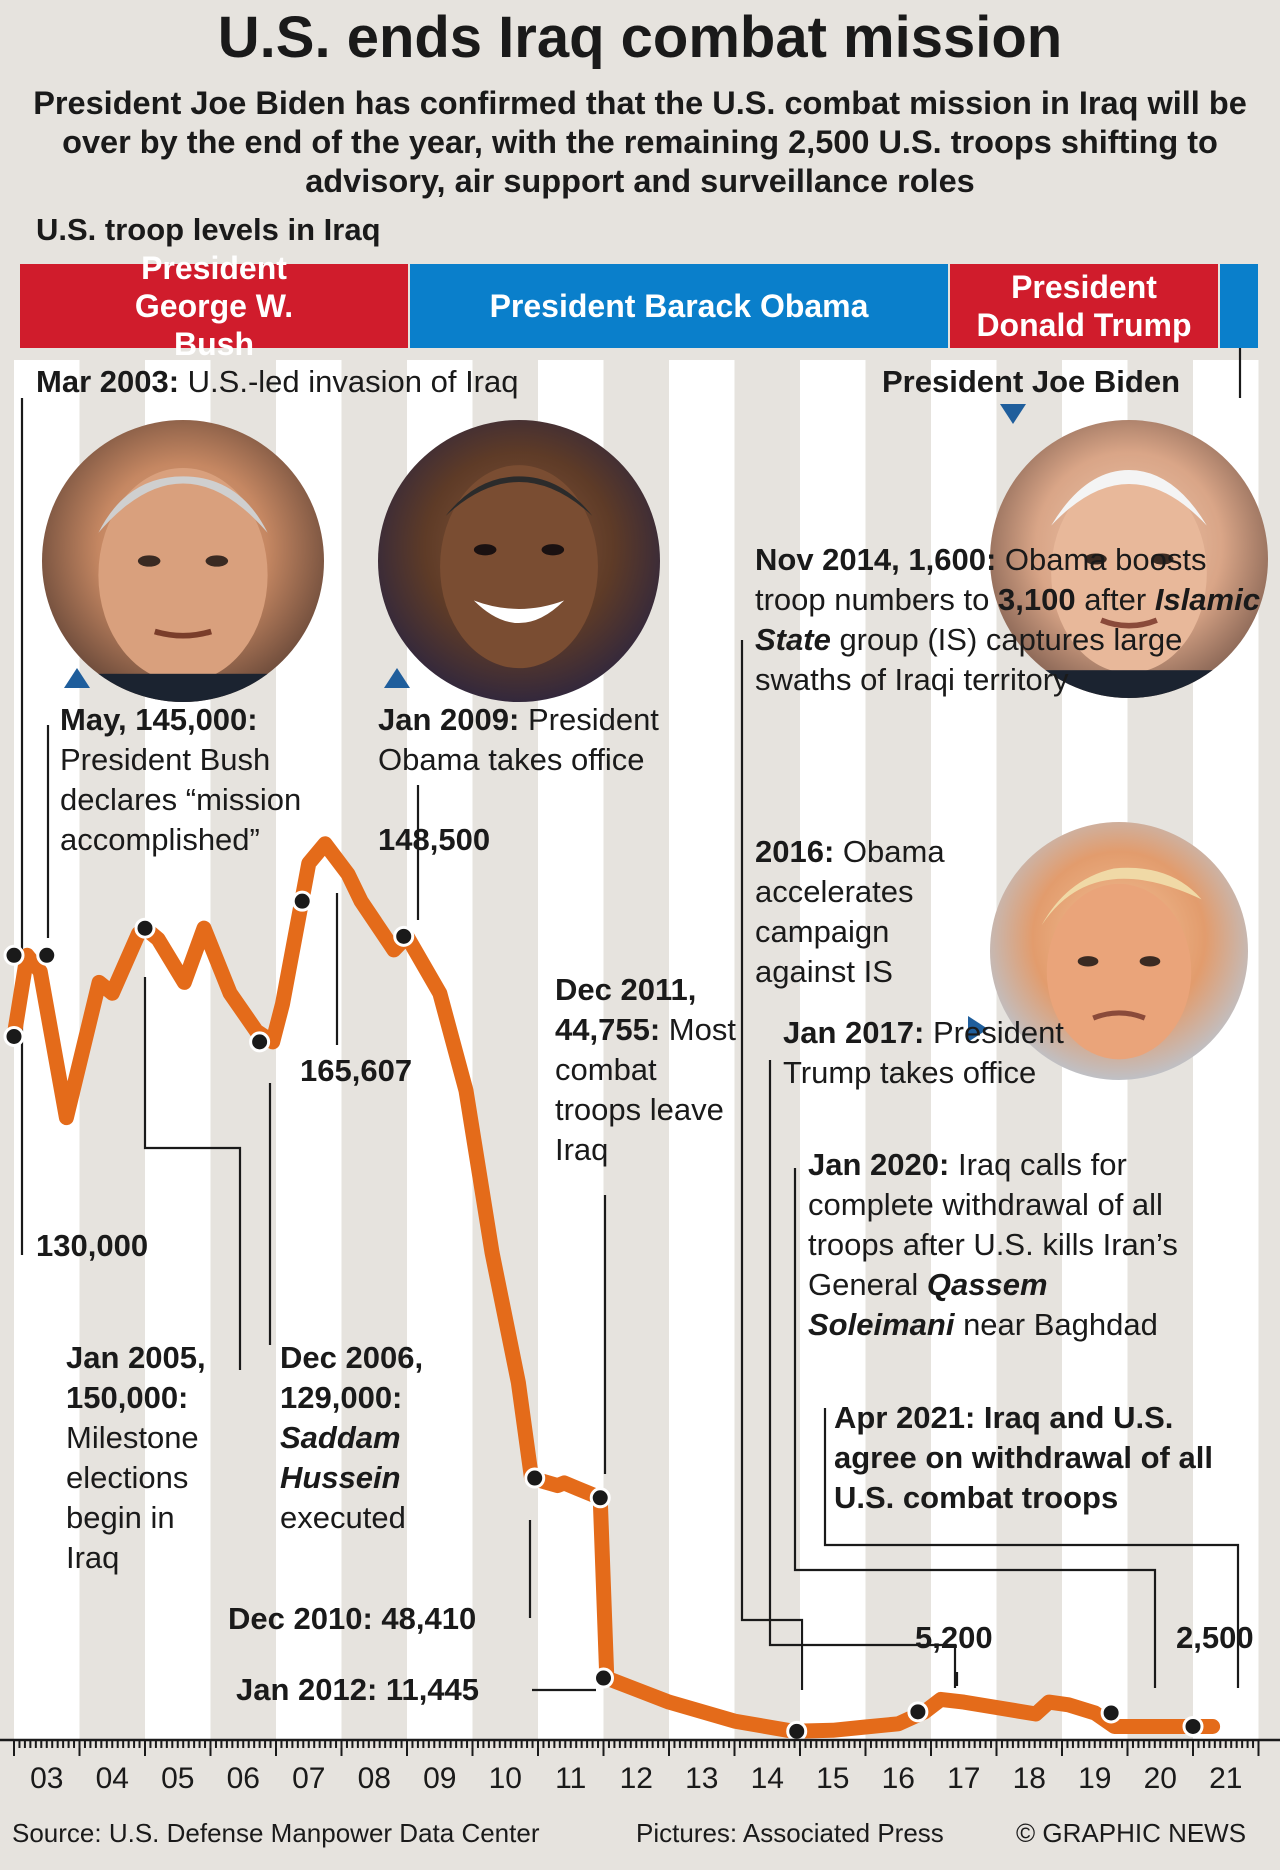 The width and height of the screenshot is (1280, 1870). What do you see at coordinates (876, 559) in the screenshot?
I see `annotation-nov2014-head: Nov 2014, 1,600:` at bounding box center [876, 559].